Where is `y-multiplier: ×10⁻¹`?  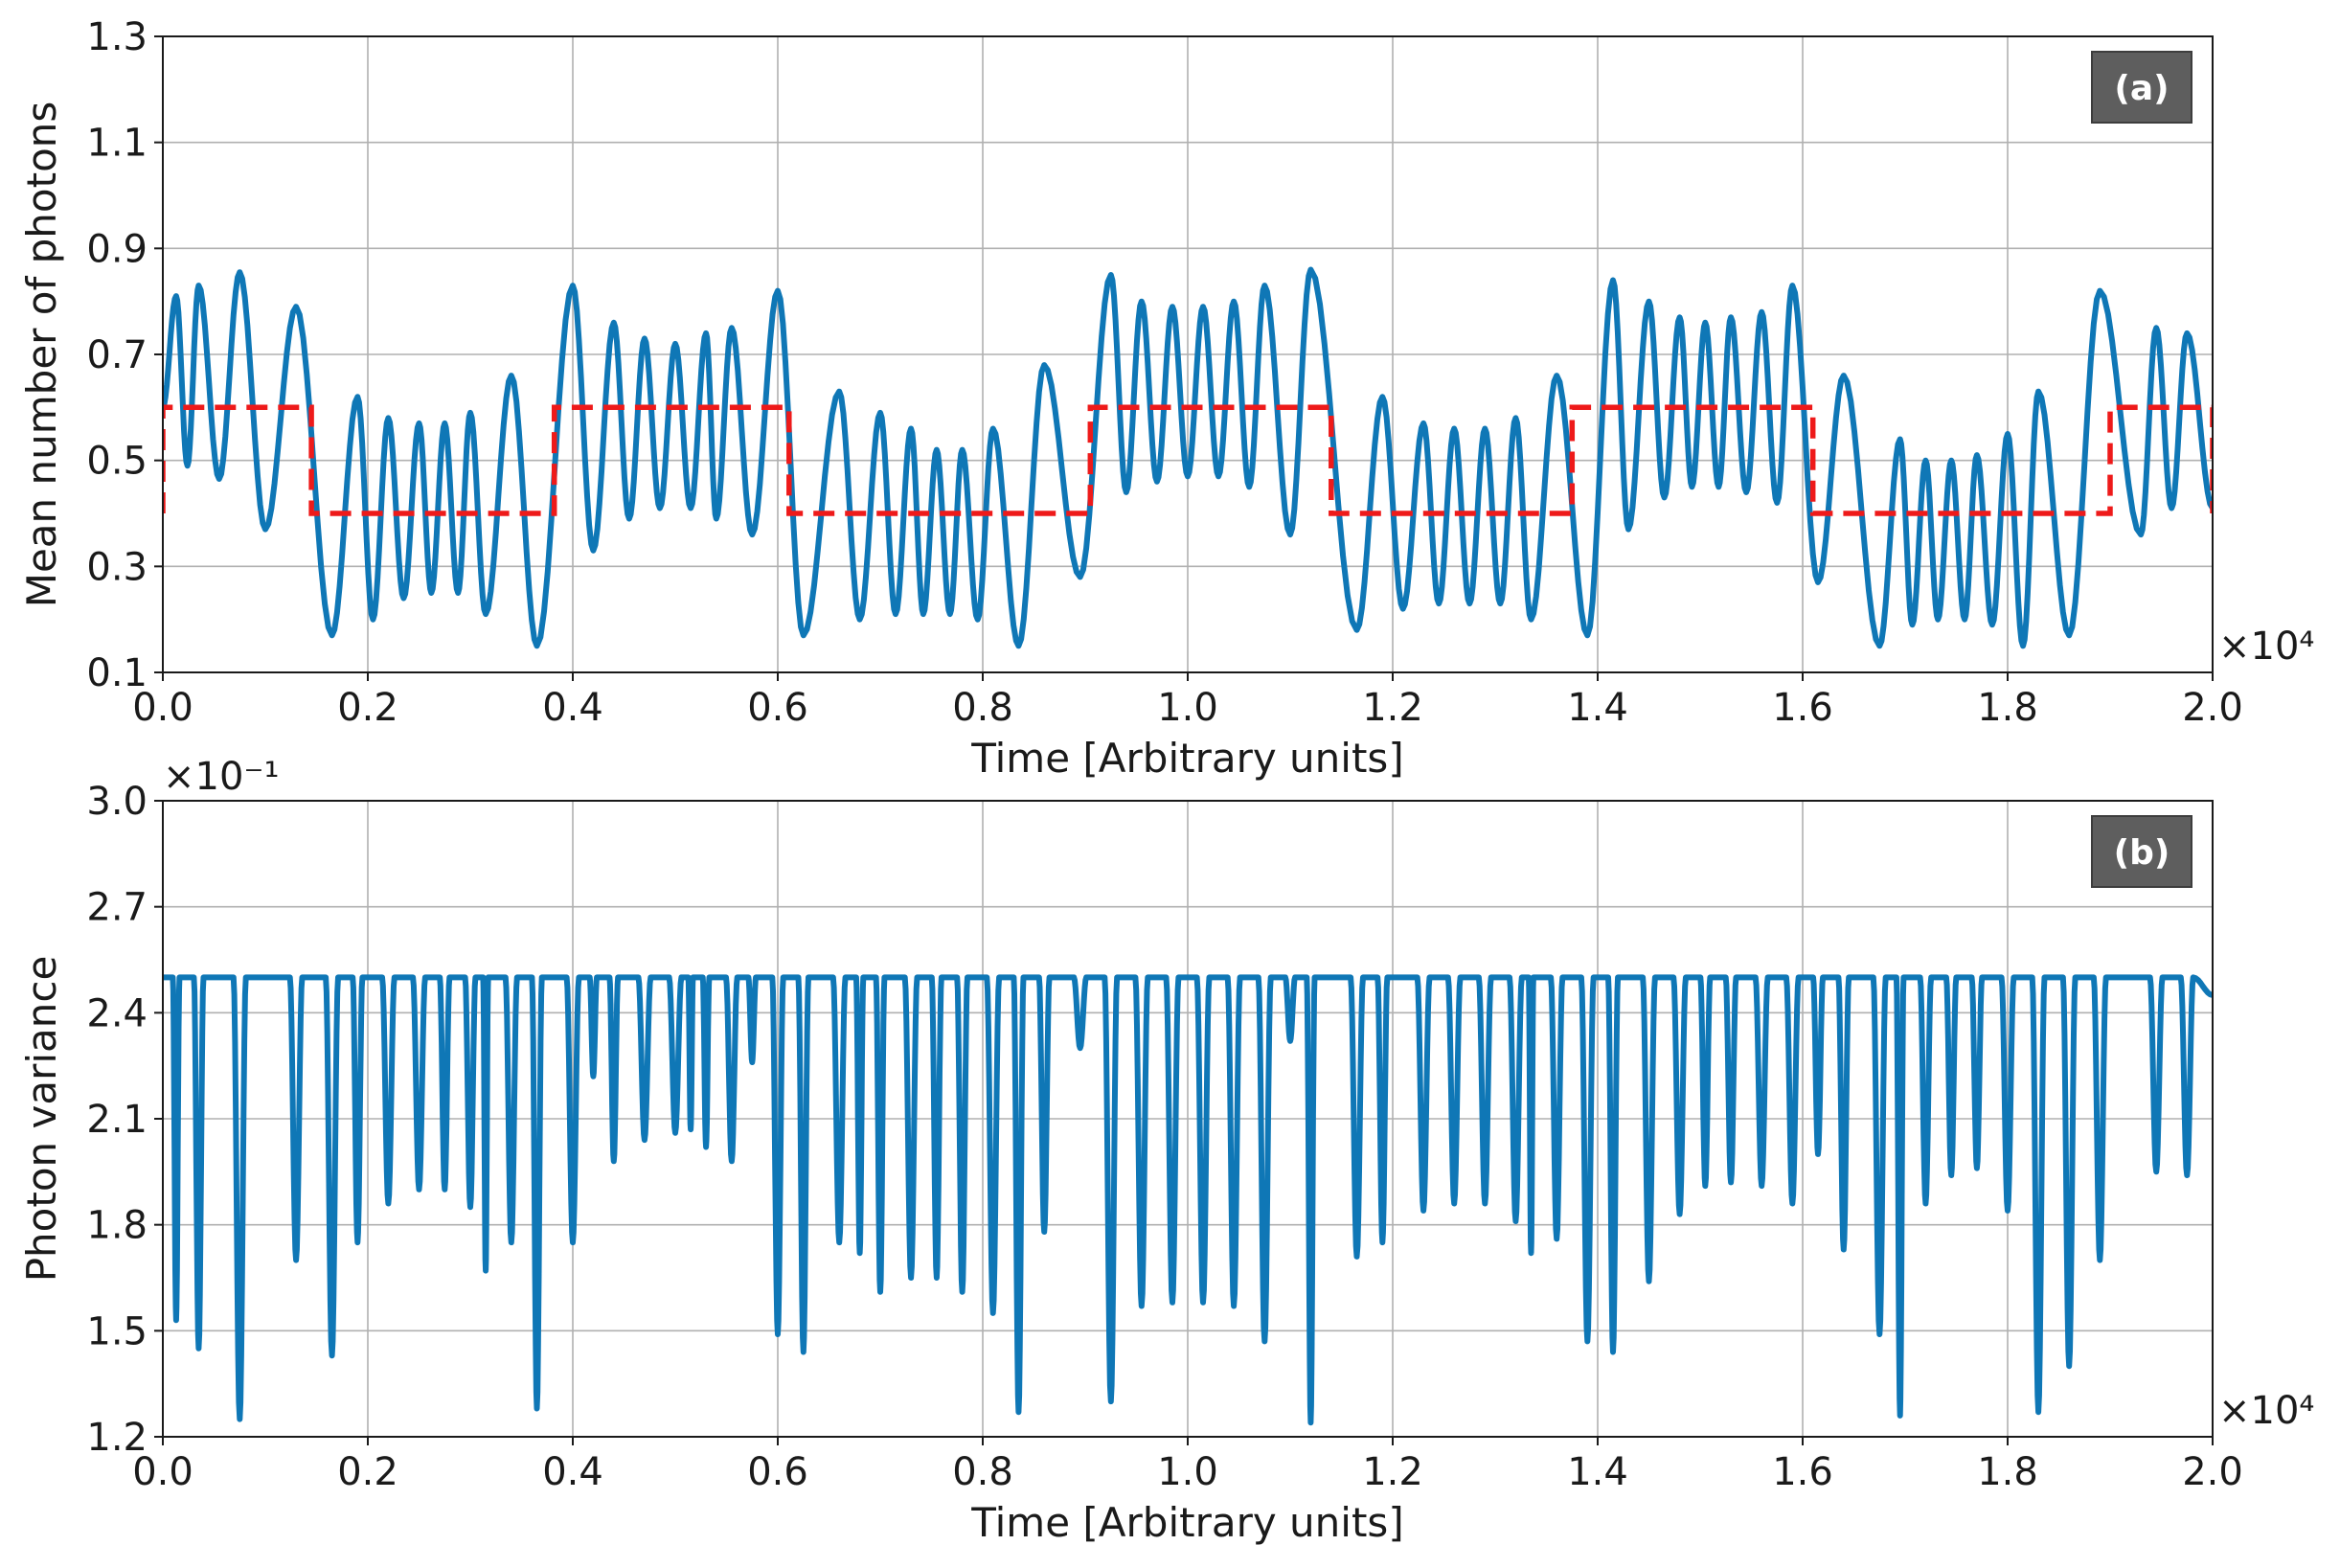 y-multiplier: ×10⁻¹ is located at coordinates (221, 777).